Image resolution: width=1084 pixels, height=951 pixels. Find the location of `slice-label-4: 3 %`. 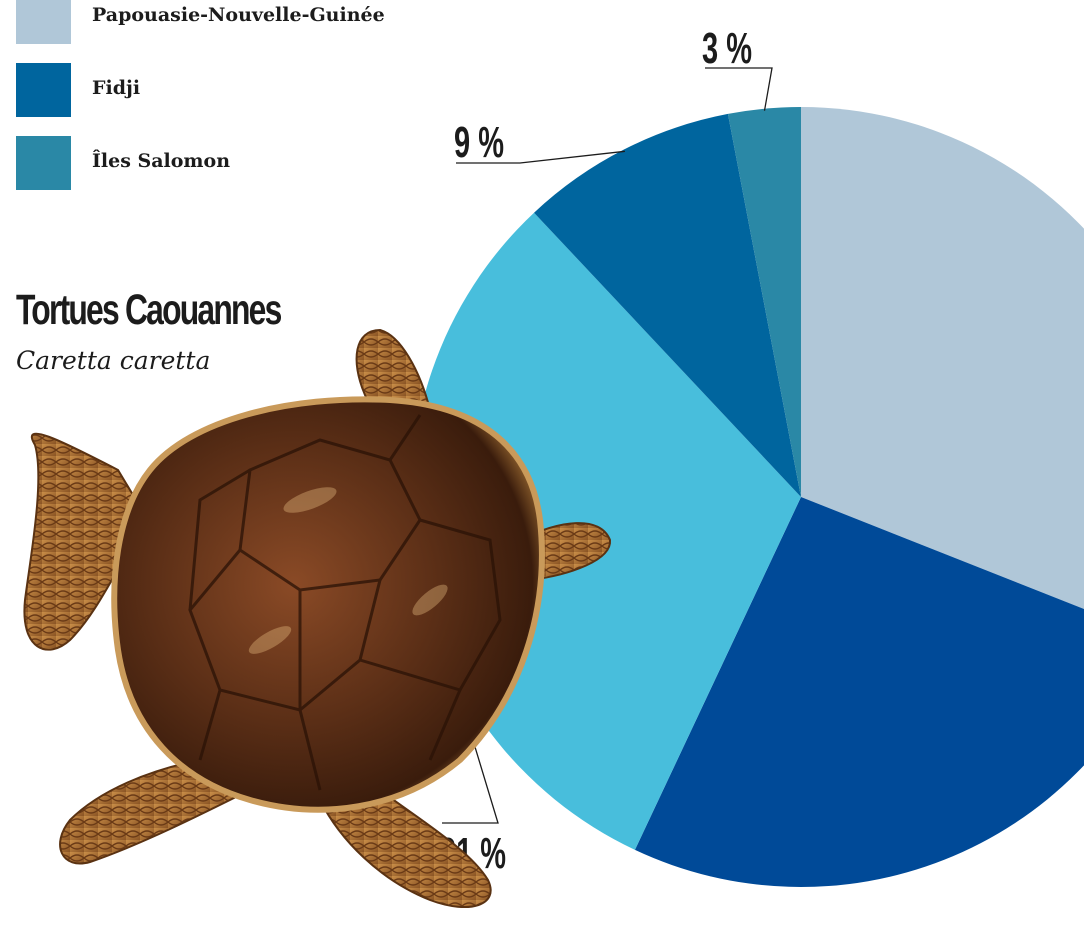

slice-label-4: 3 % is located at coordinates (727, 48).